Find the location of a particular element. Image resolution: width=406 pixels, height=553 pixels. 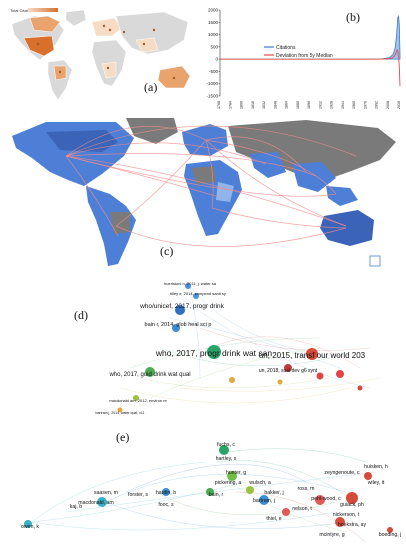

panel-a-label: (a) is located at coordinates (151, 87).